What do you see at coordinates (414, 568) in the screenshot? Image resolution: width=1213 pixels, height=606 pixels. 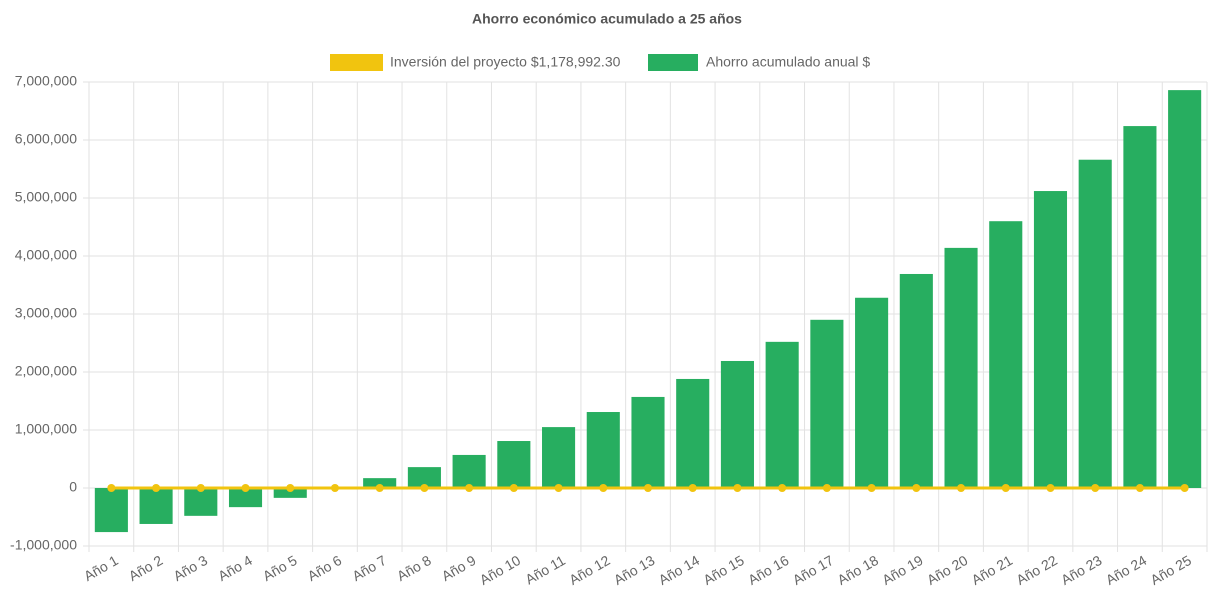 I see `x-tick-label: Año 8` at bounding box center [414, 568].